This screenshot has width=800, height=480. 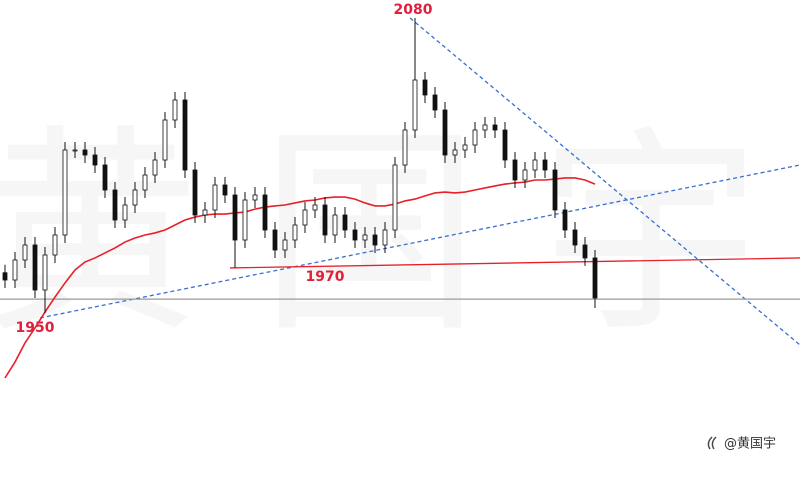 I want to click on credit: @黄国宇, so click(x=741, y=444).